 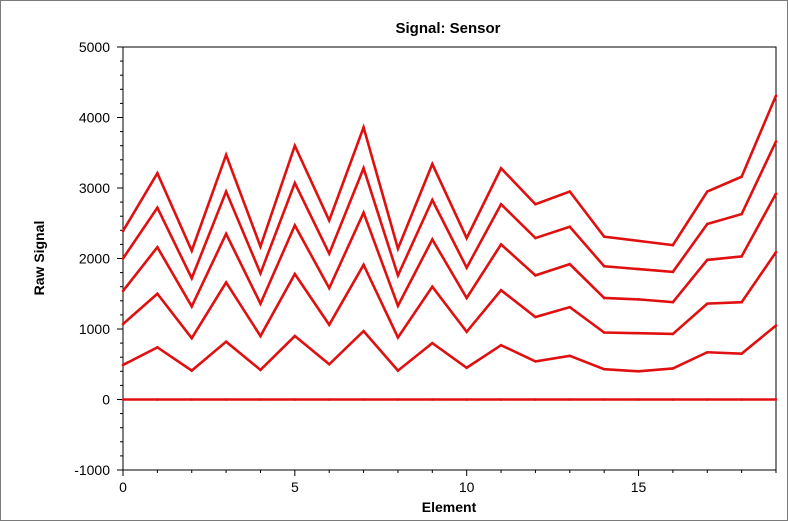 What do you see at coordinates (39, 258) in the screenshot?
I see `y-axis-label: Raw Signal` at bounding box center [39, 258].